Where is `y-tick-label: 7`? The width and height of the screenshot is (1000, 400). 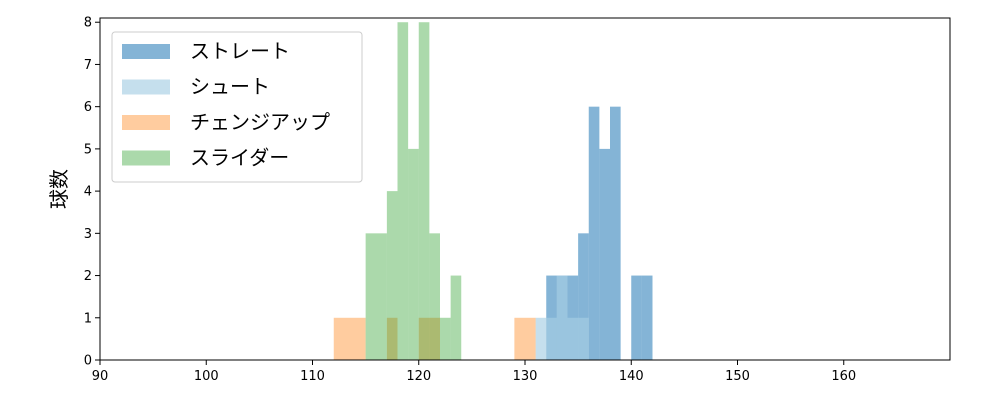
y-tick-label: 7 is located at coordinates (88, 65).